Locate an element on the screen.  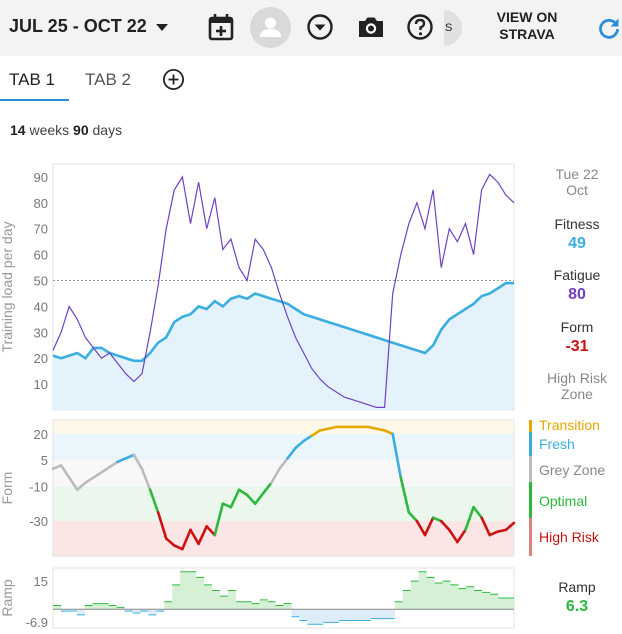
tab-2: TAB 2 is located at coordinates (108, 79).